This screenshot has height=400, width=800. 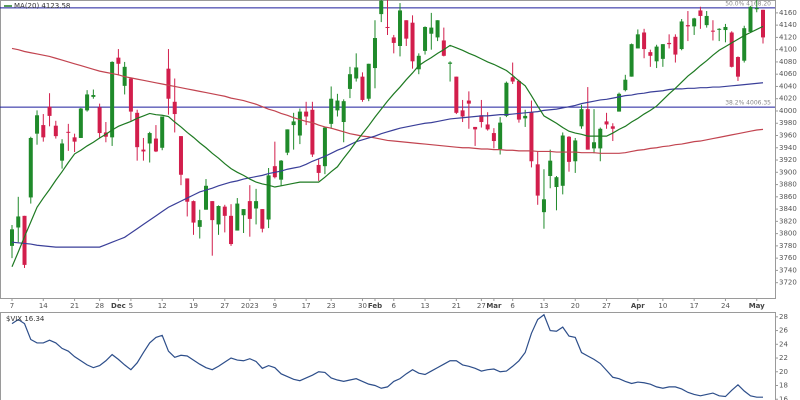 What do you see at coordinates (788, 25) in the screenshot?
I see `y-tick-label: 4140` at bounding box center [788, 25].